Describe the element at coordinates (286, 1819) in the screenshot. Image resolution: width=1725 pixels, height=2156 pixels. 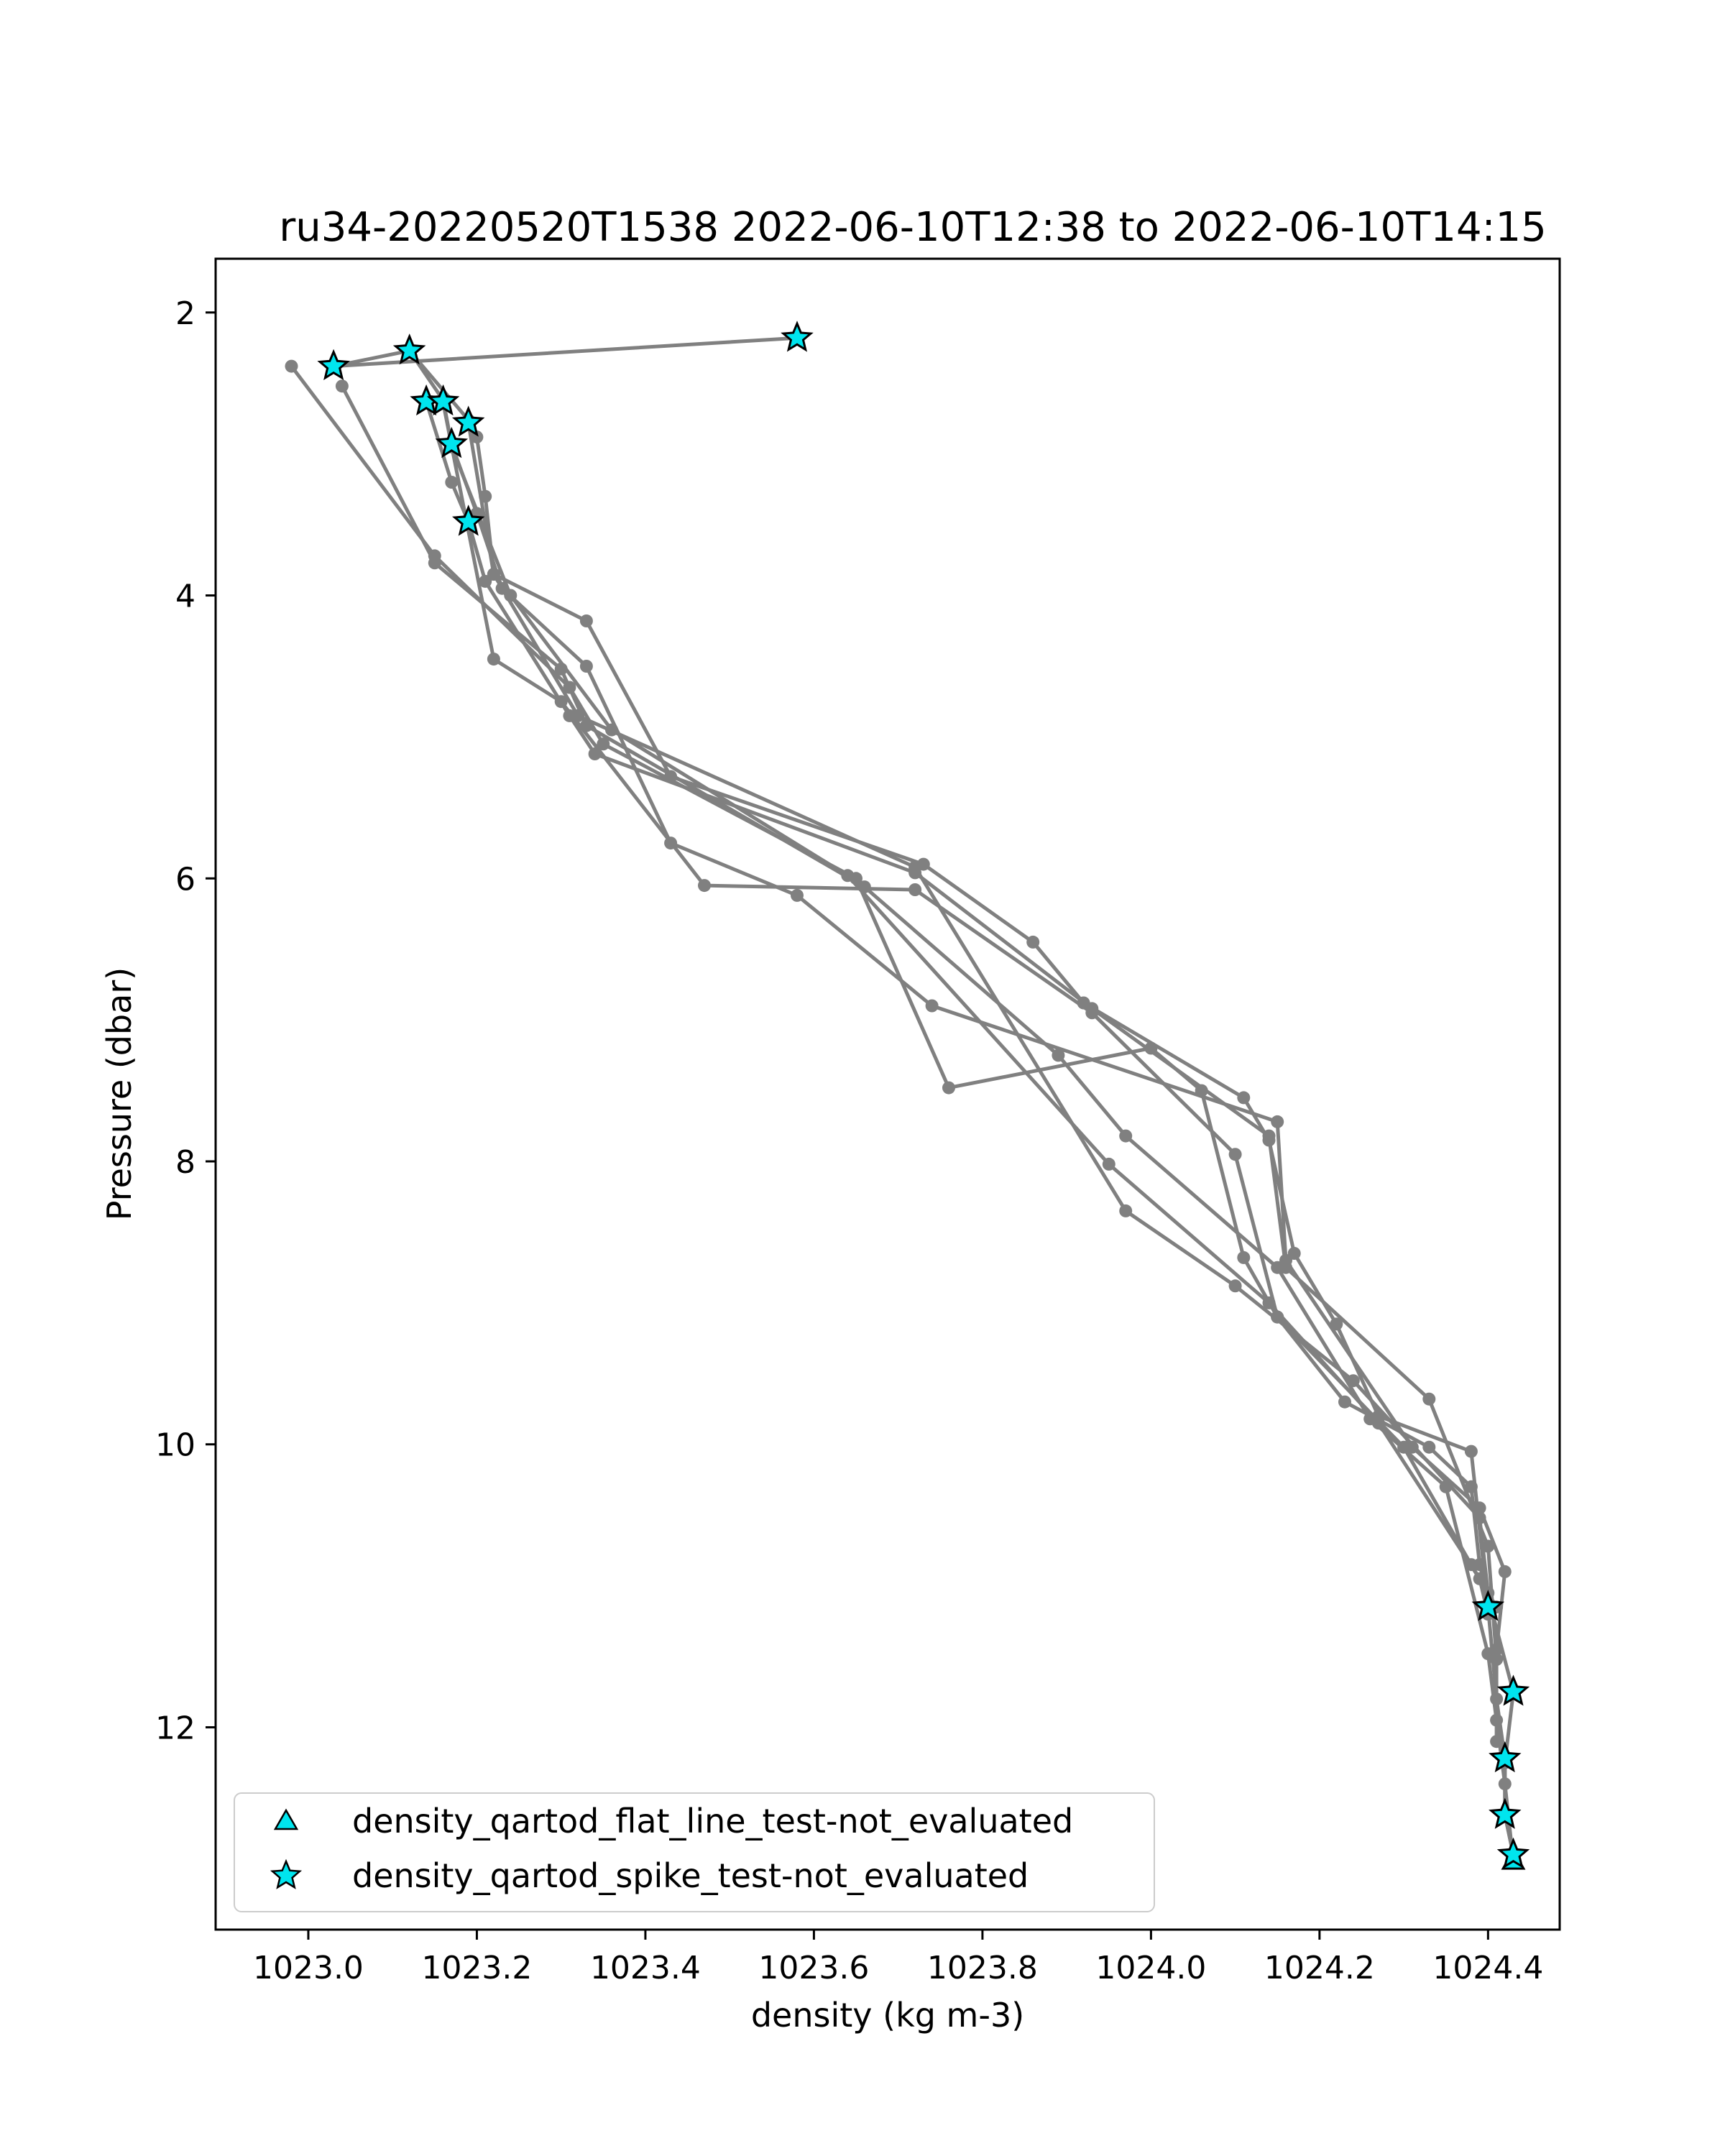
I see `legend-triangle-marker-icon` at that location.